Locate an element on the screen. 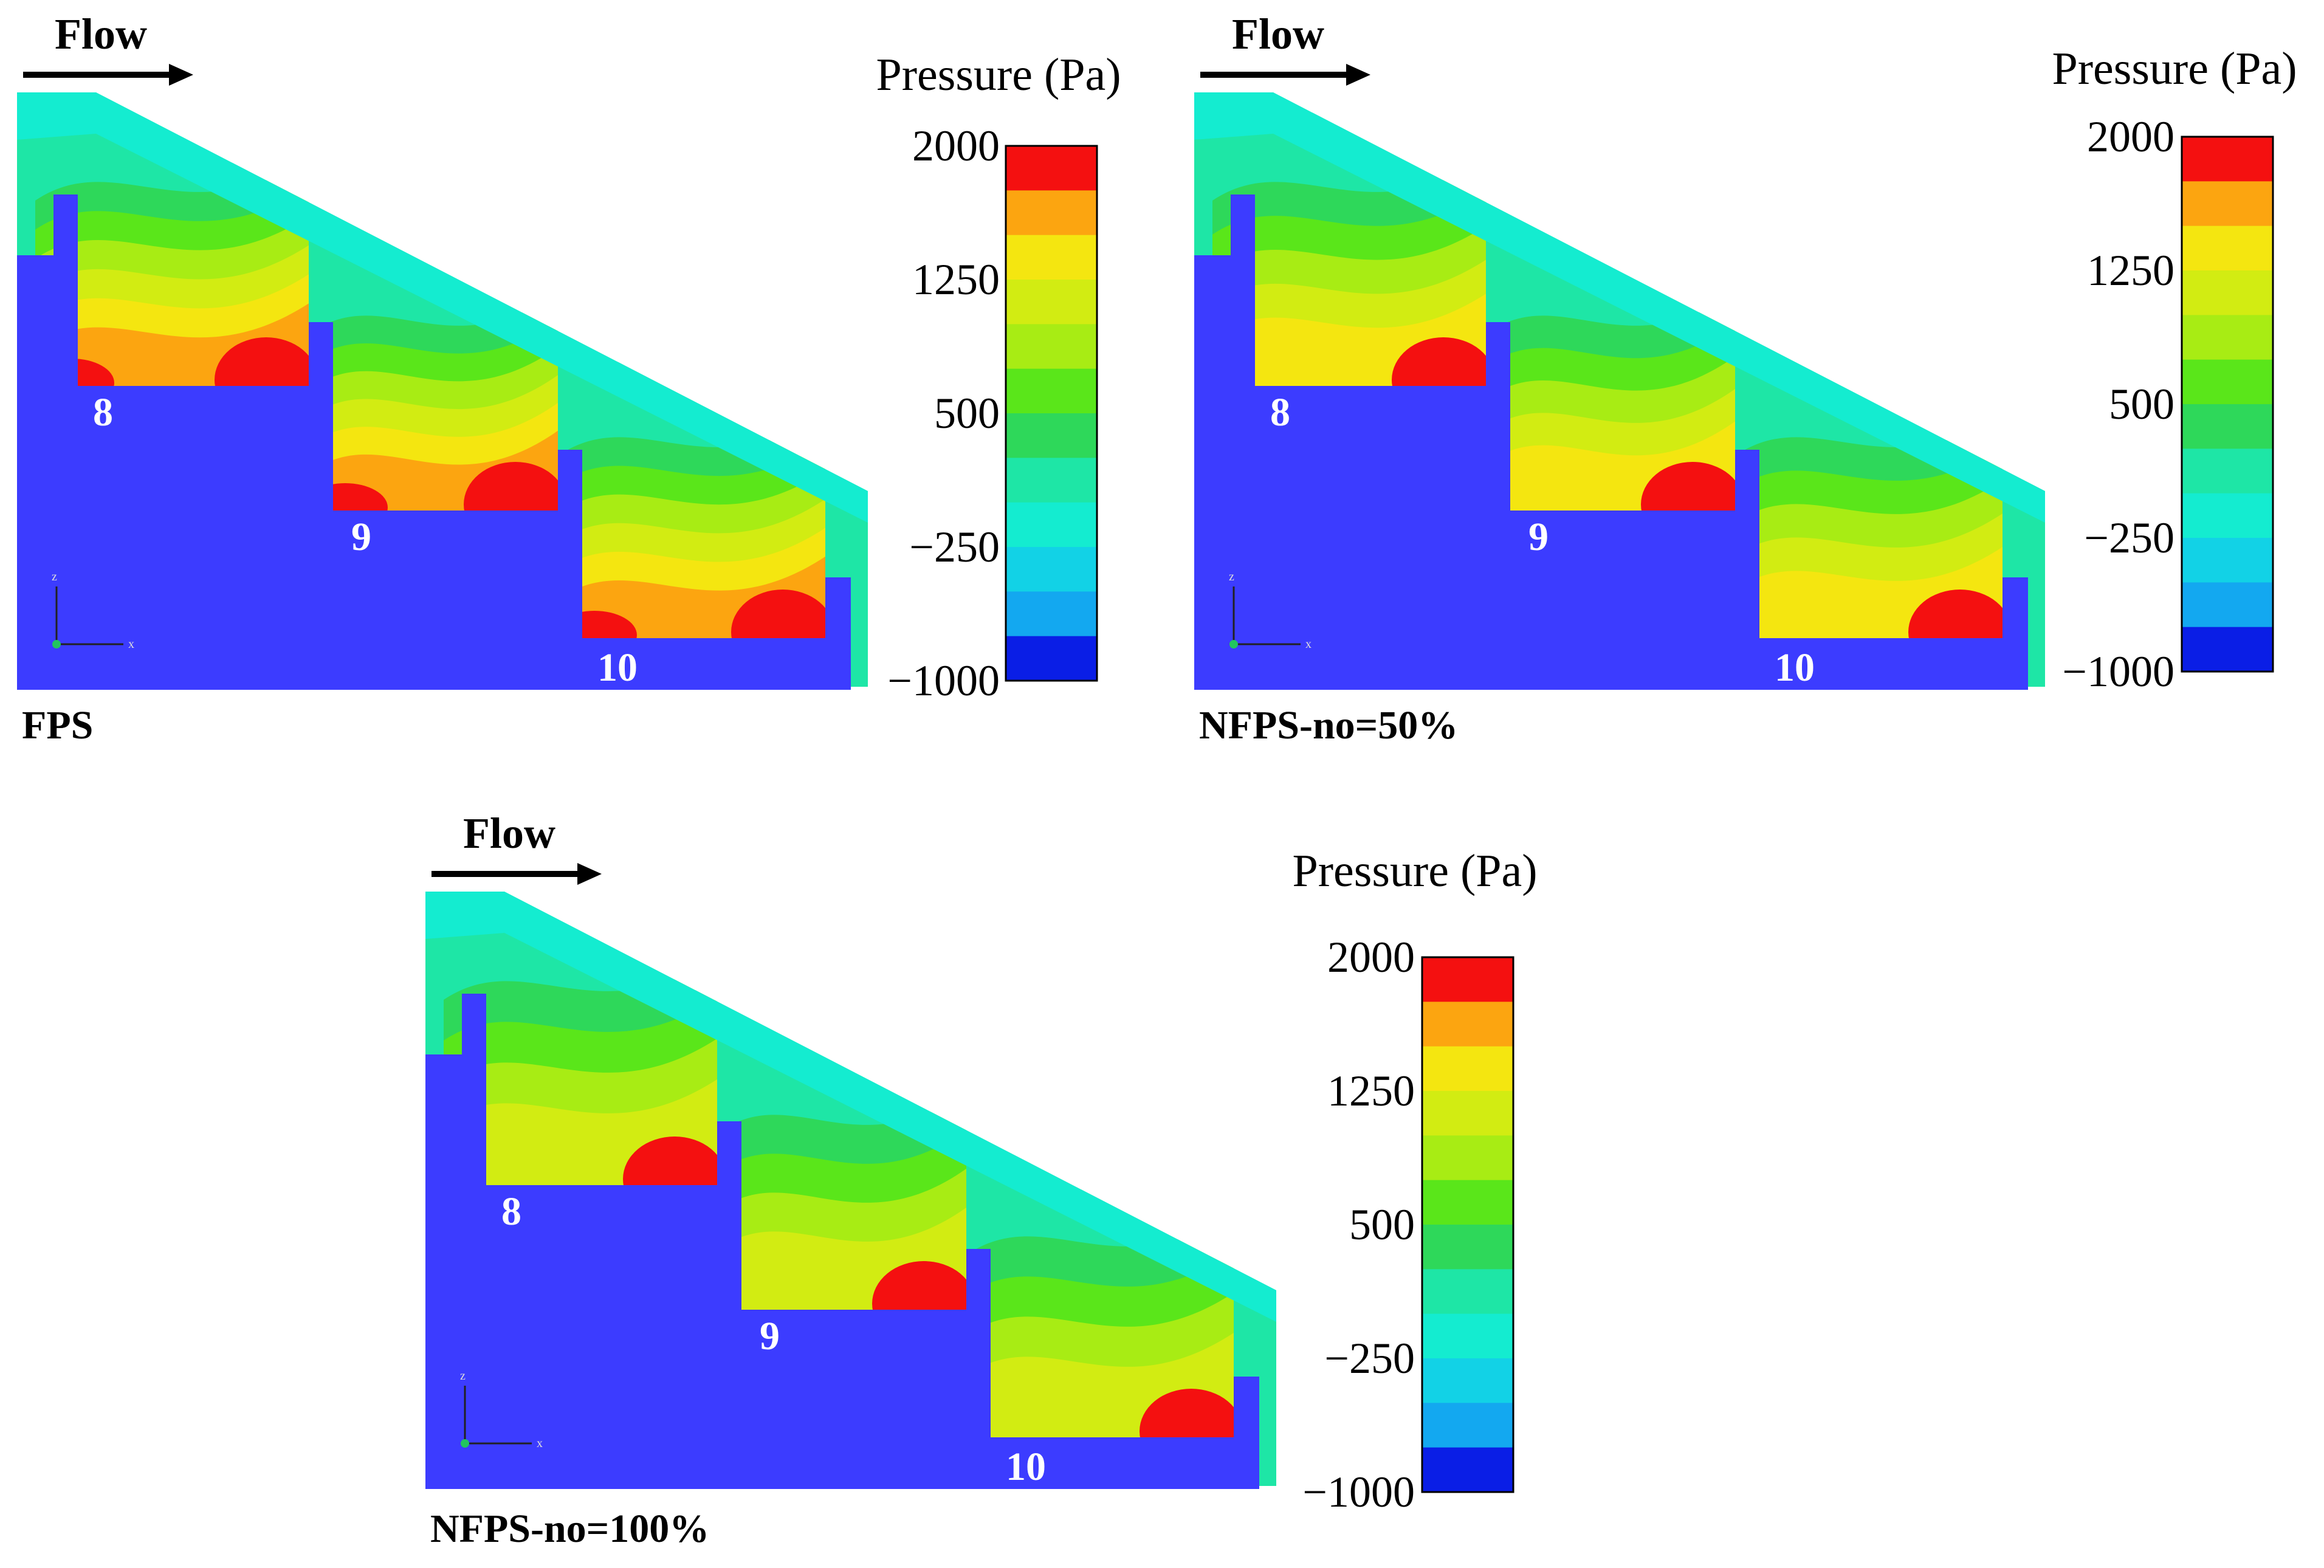 This screenshot has width=2324, height=1568. panel-caption: NFPS-no=50% is located at coordinates (1328, 725).